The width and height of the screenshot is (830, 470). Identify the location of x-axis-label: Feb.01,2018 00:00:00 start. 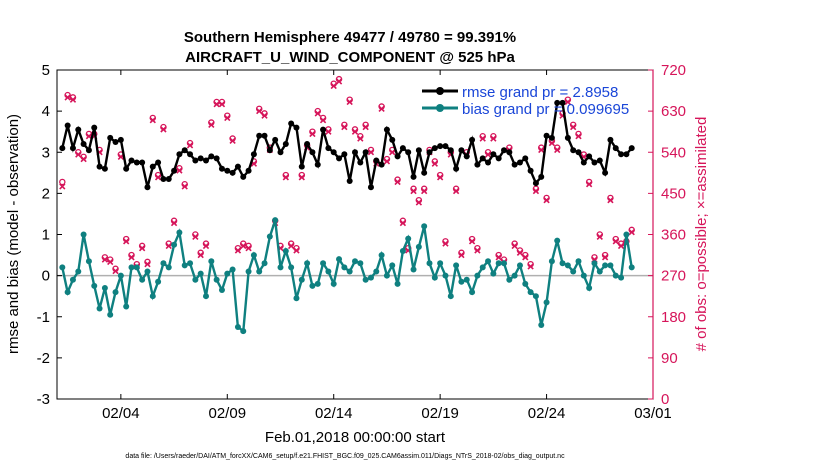
(355, 437).